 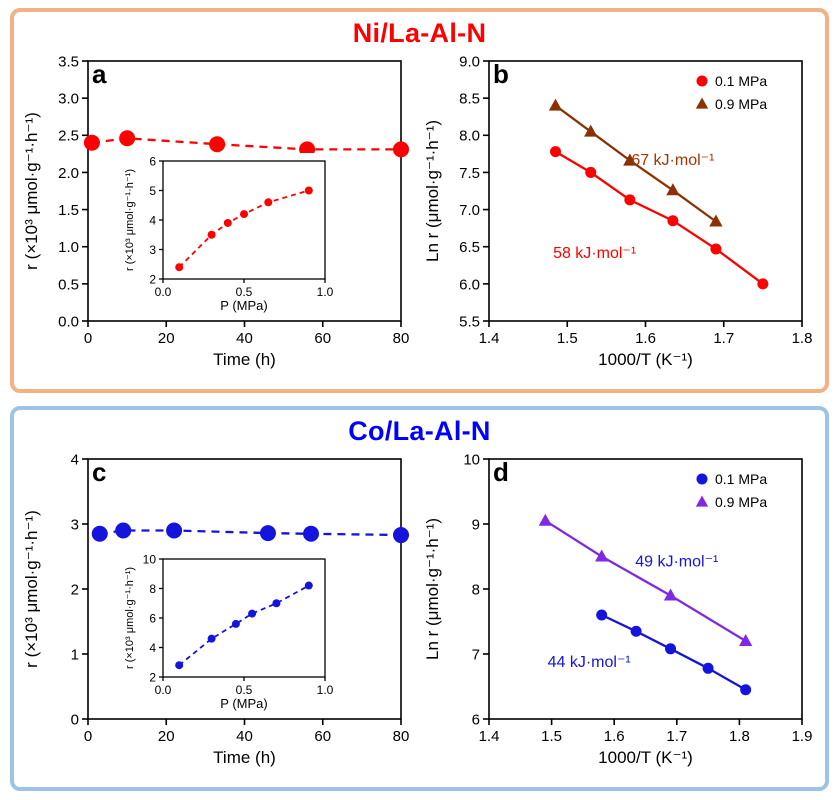 What do you see at coordinates (68, 136) in the screenshot?
I see `svg-text: 2.5` at bounding box center [68, 136].